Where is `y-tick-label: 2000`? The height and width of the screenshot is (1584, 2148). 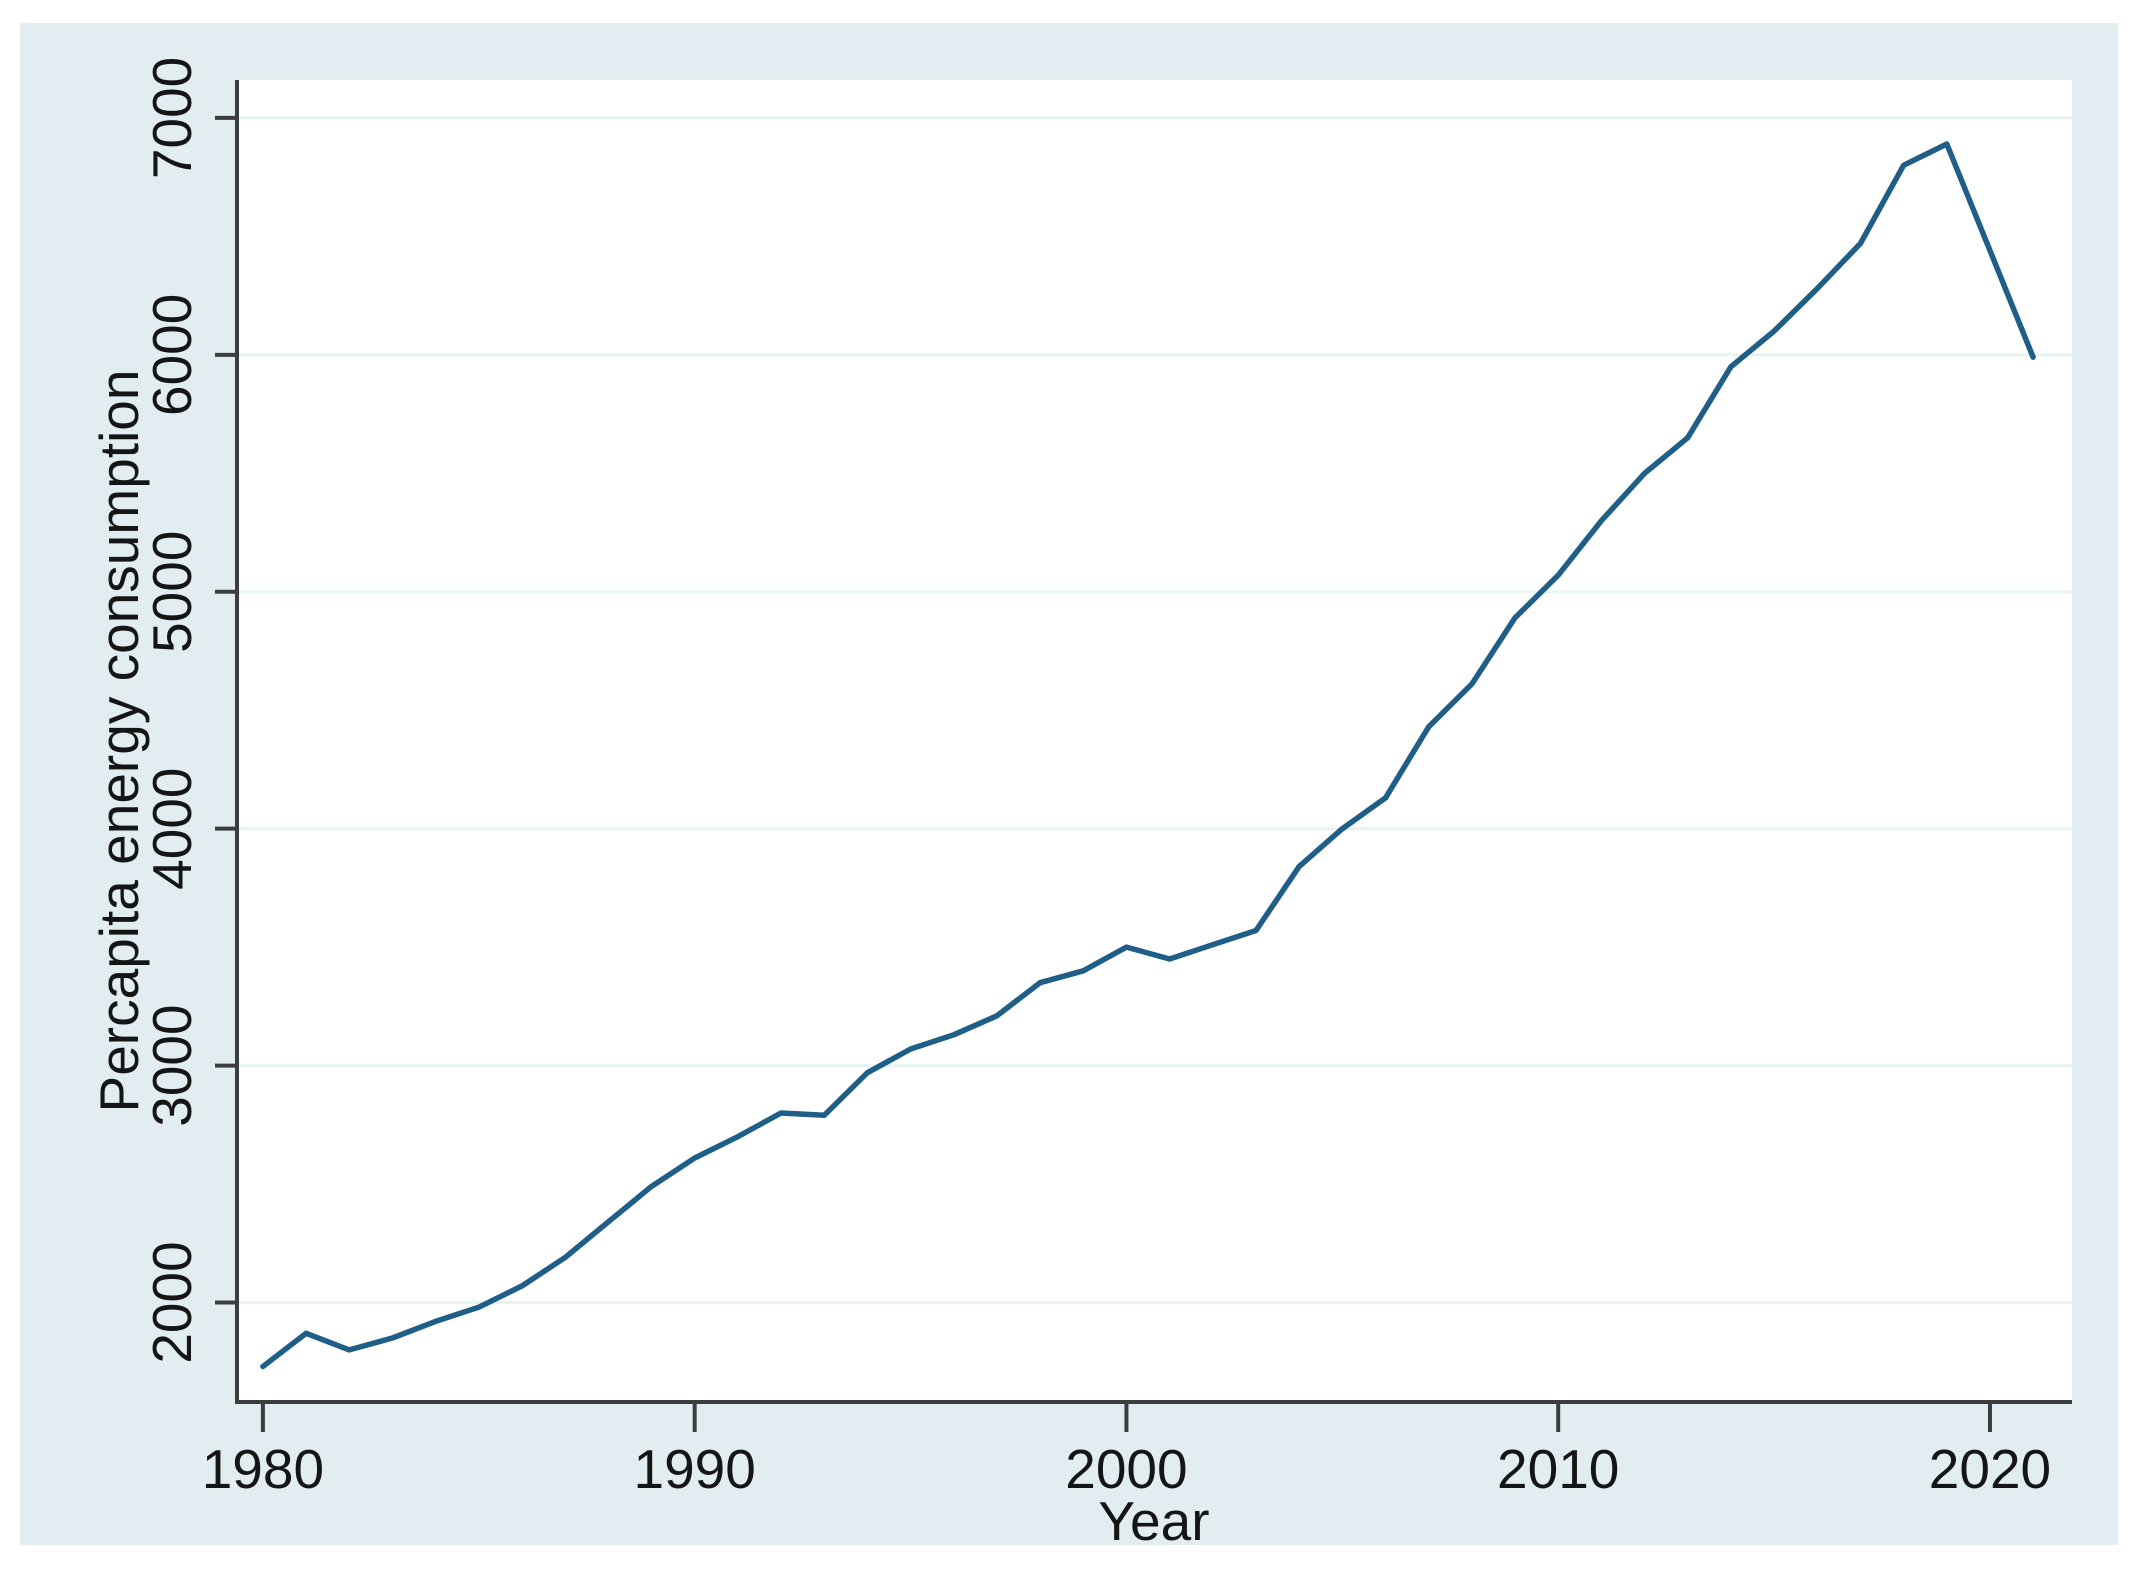 y-tick-label: 2000 is located at coordinates (172, 1302).